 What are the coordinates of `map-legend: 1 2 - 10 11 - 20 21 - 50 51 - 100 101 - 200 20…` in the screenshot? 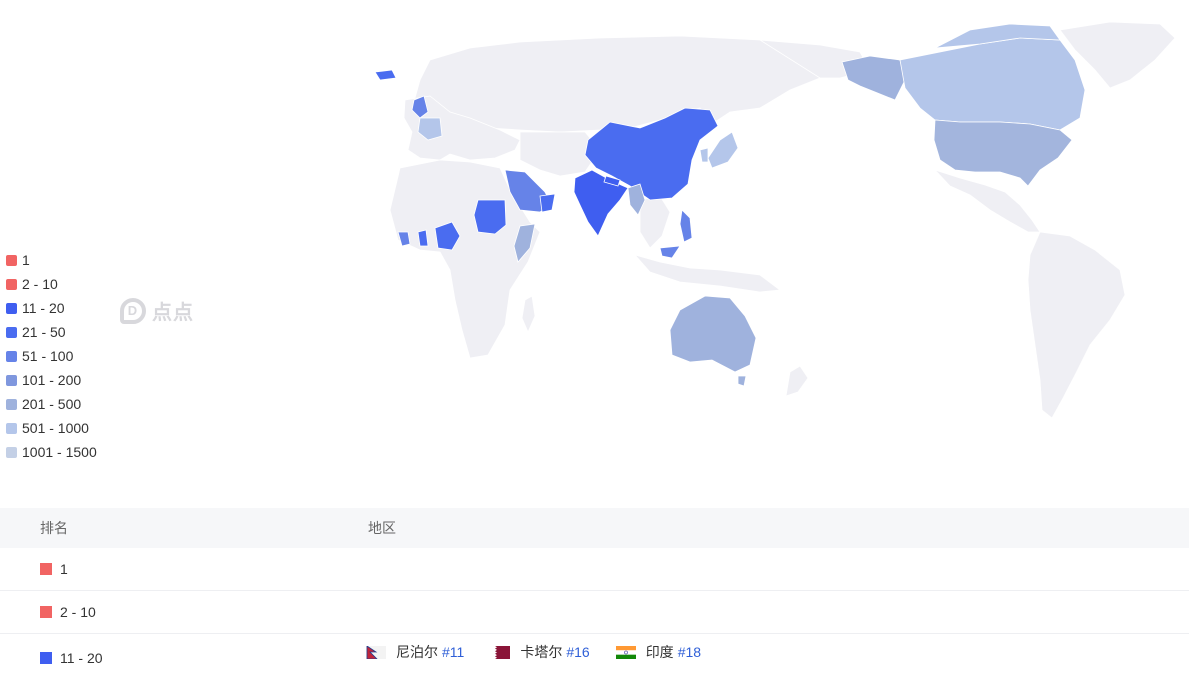 It's located at (51, 356).